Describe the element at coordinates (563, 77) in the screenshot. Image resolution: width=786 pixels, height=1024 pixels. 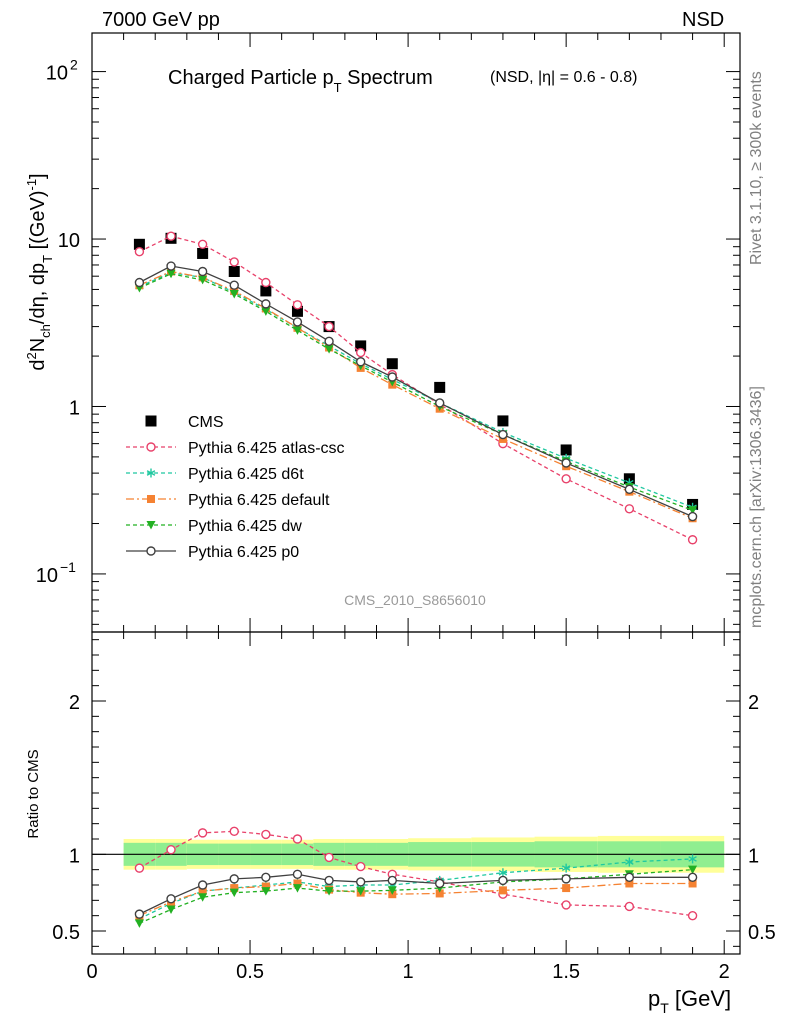
I see `chart-title-note: (NSD, |η| = 0.6 - 0.8)` at that location.